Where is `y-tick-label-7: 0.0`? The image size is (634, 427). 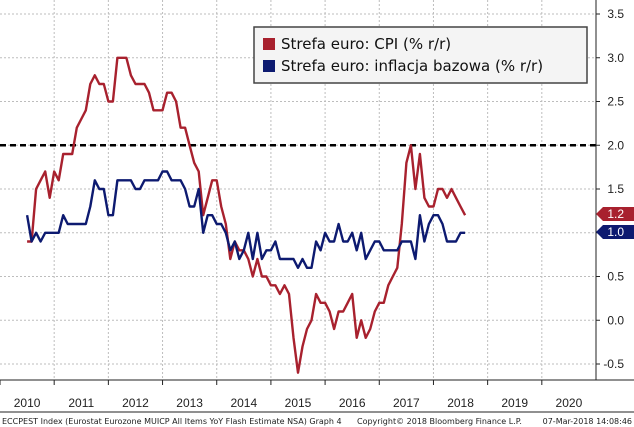 y-tick-label-7: 0.0 is located at coordinates (615, 320).